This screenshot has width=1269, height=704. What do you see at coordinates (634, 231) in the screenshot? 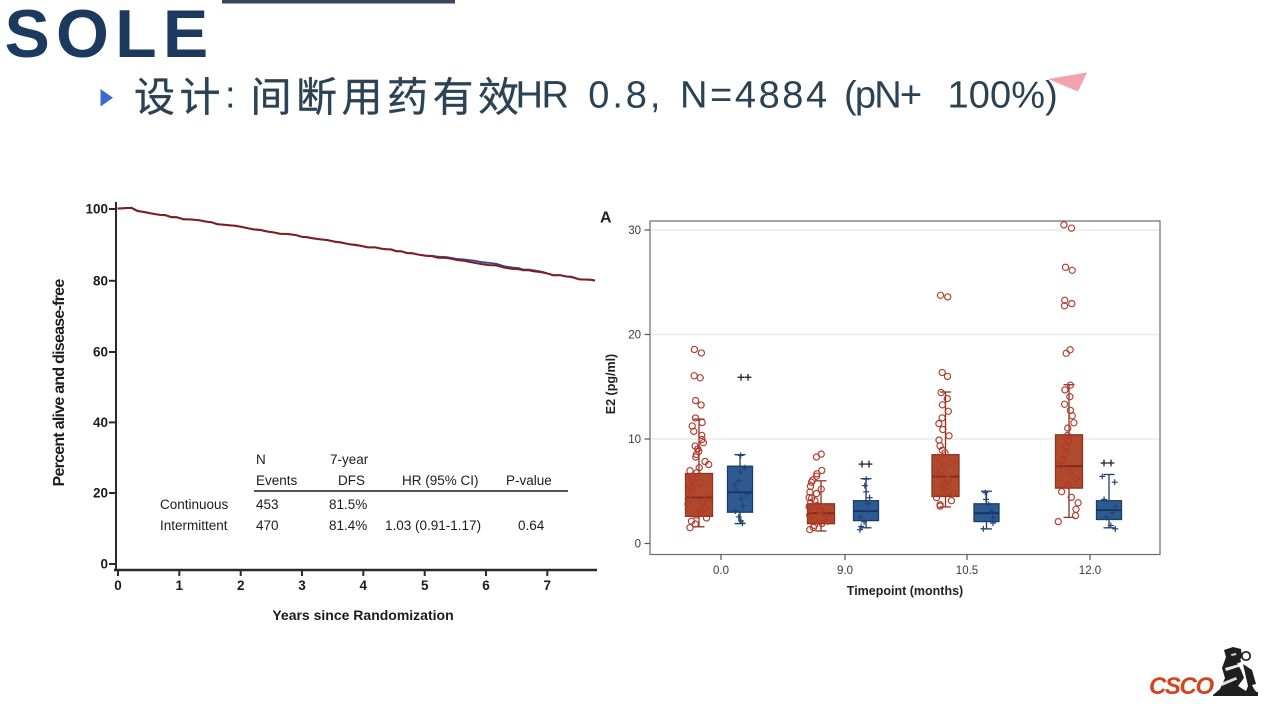
I see `svg-text: 30` at bounding box center [634, 231].